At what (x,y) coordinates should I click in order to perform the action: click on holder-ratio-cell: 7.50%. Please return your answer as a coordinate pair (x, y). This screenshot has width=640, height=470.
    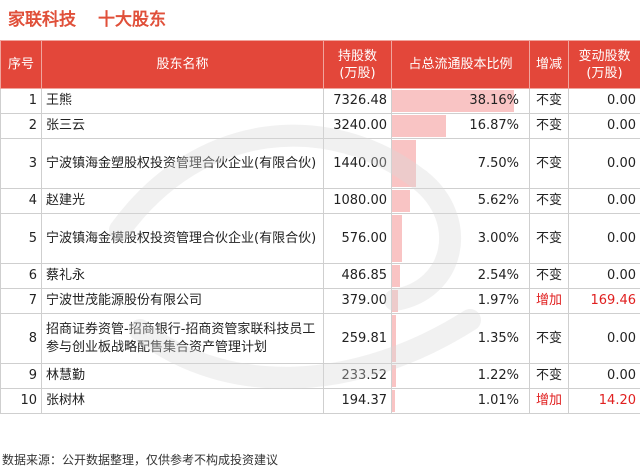
    Looking at the image, I should click on (460, 163).